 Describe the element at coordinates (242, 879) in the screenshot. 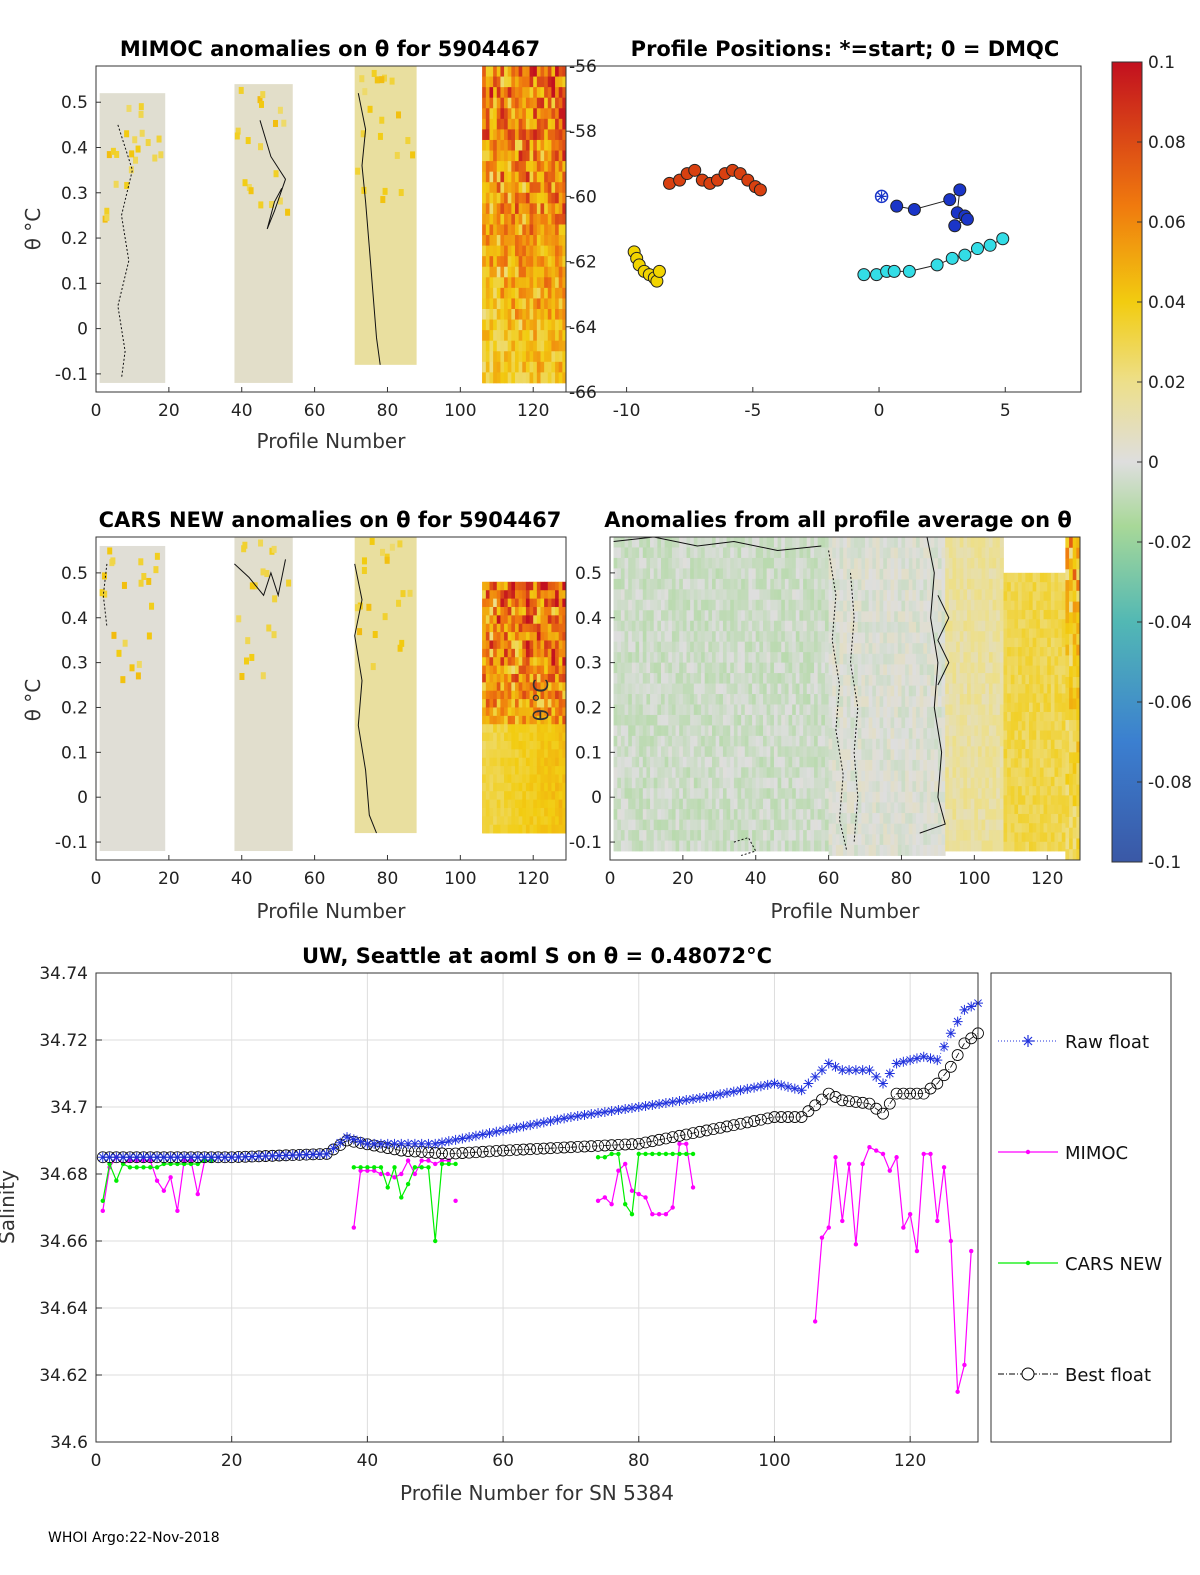

I see `x-tick-label: 40` at that location.